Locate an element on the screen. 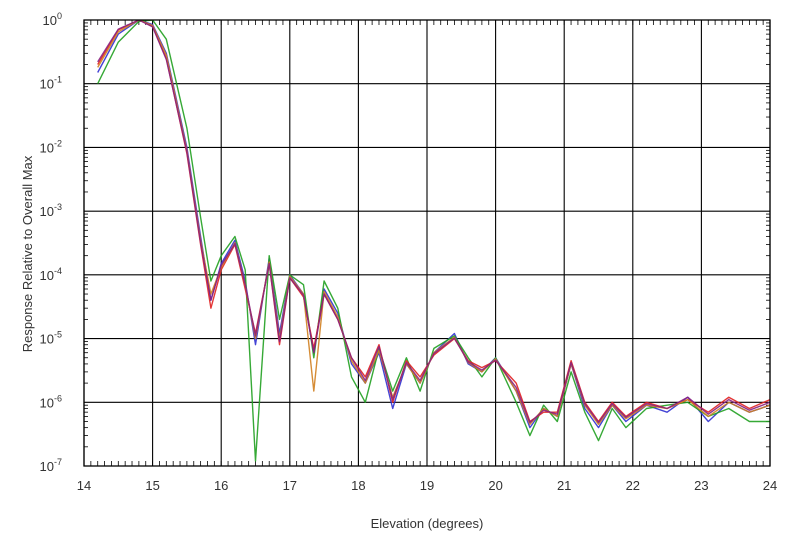 The image size is (796, 548). y-axis-title: Response Relative to Overall Max is located at coordinates (27, 253).